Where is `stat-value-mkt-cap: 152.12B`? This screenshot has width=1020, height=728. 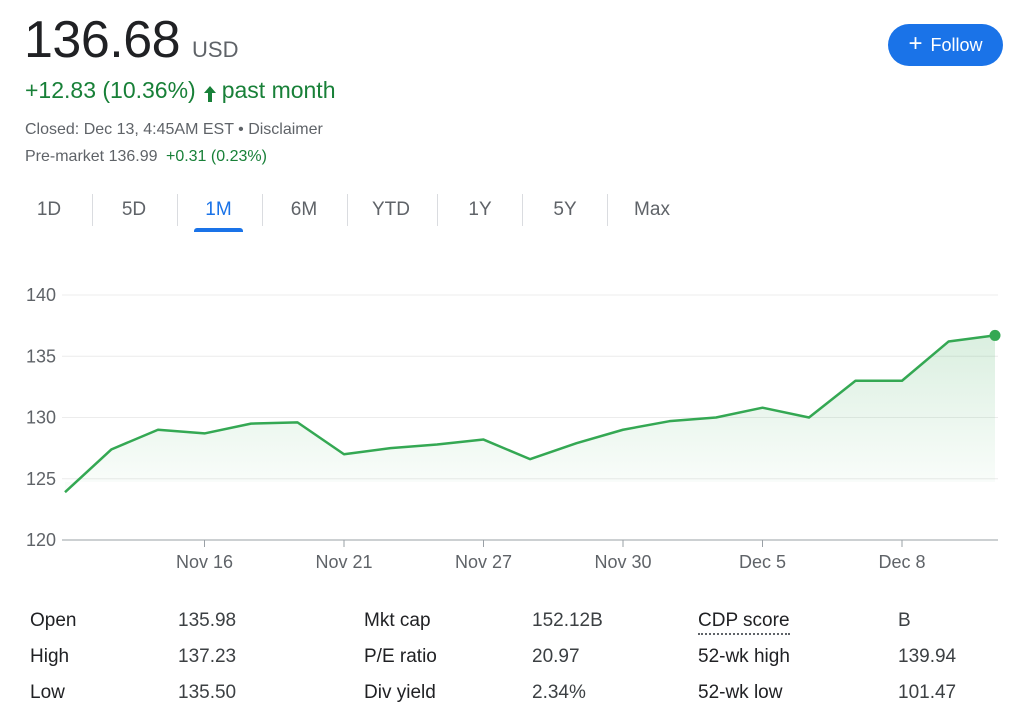
stat-value-mkt-cap: 152.12B is located at coordinates (567, 620).